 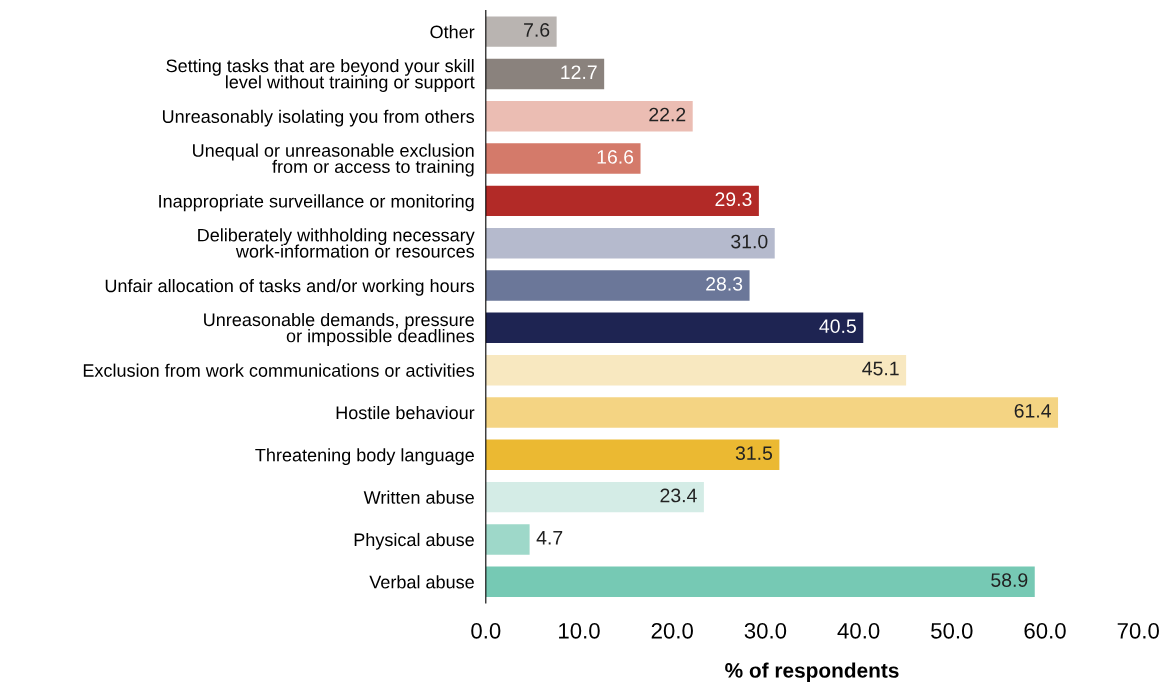 I want to click on y-tick-label: Unreasonably isolating you from others, so click(x=318, y=118).